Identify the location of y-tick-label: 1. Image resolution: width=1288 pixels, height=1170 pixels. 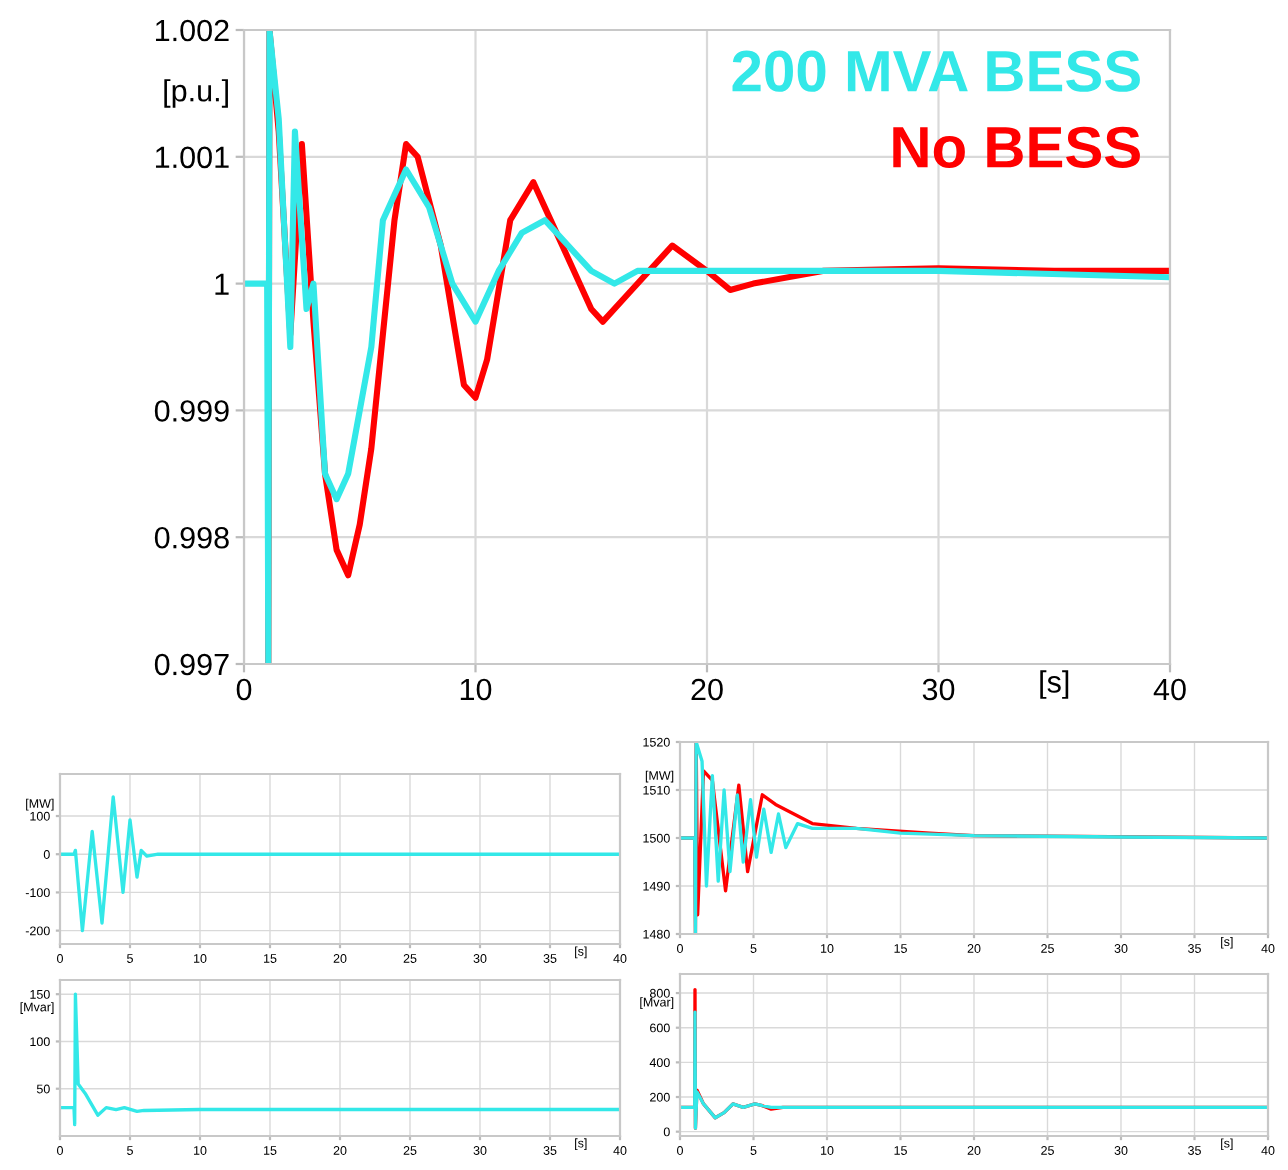
(222, 284).